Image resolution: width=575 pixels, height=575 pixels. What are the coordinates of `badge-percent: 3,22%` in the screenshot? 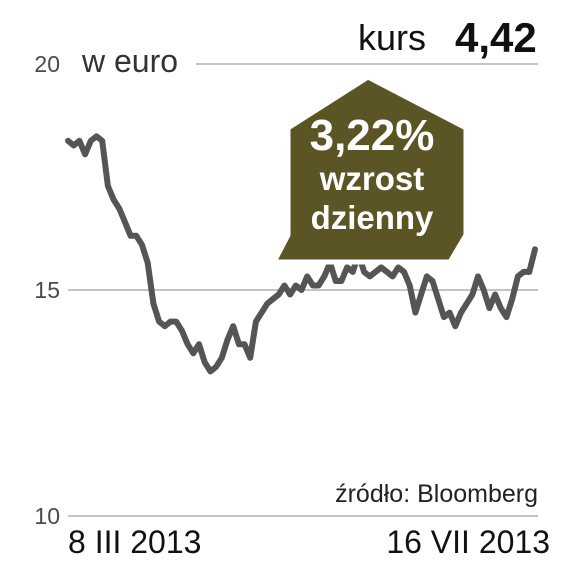 It's located at (372, 135).